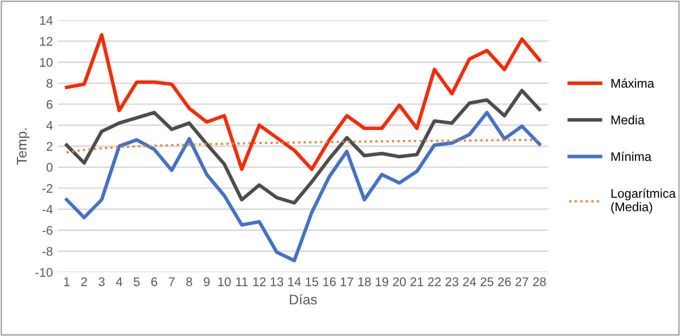 The image size is (681, 336). Describe the element at coordinates (46, 62) in the screenshot. I see `y-tick-label: 10` at that location.